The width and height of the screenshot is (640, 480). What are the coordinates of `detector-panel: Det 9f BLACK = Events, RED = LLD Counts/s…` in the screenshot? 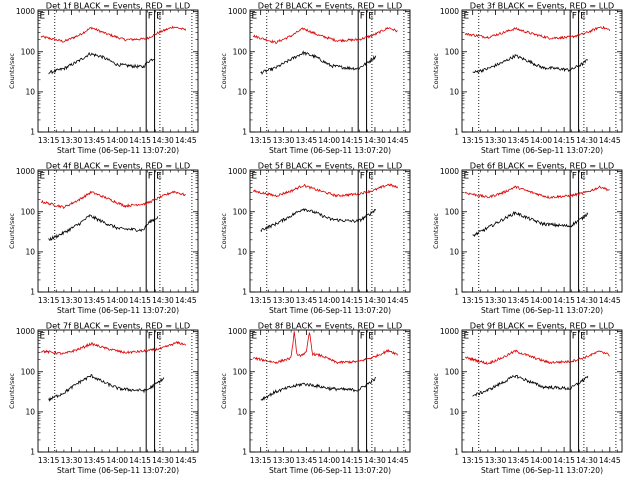 It's located at (527, 398).